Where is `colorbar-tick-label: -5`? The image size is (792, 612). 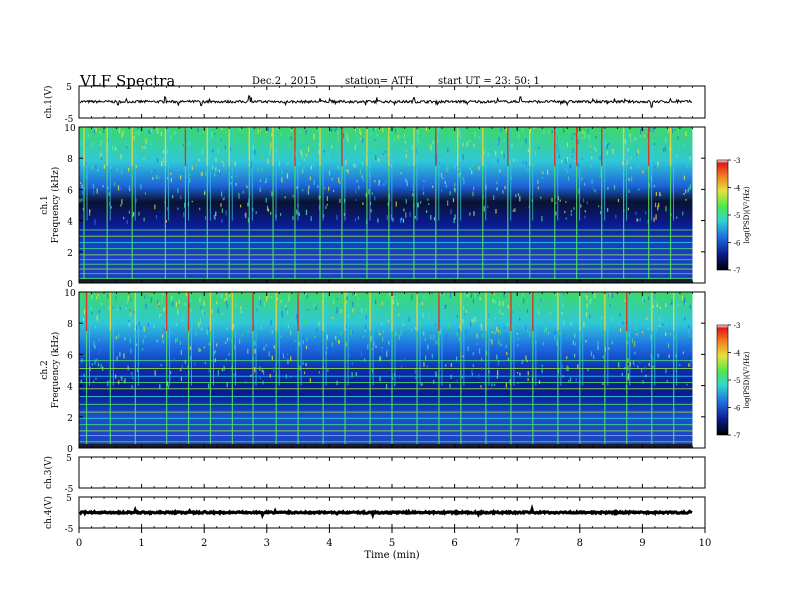
colorbar-tick-label: -5 is located at coordinates (737, 216).